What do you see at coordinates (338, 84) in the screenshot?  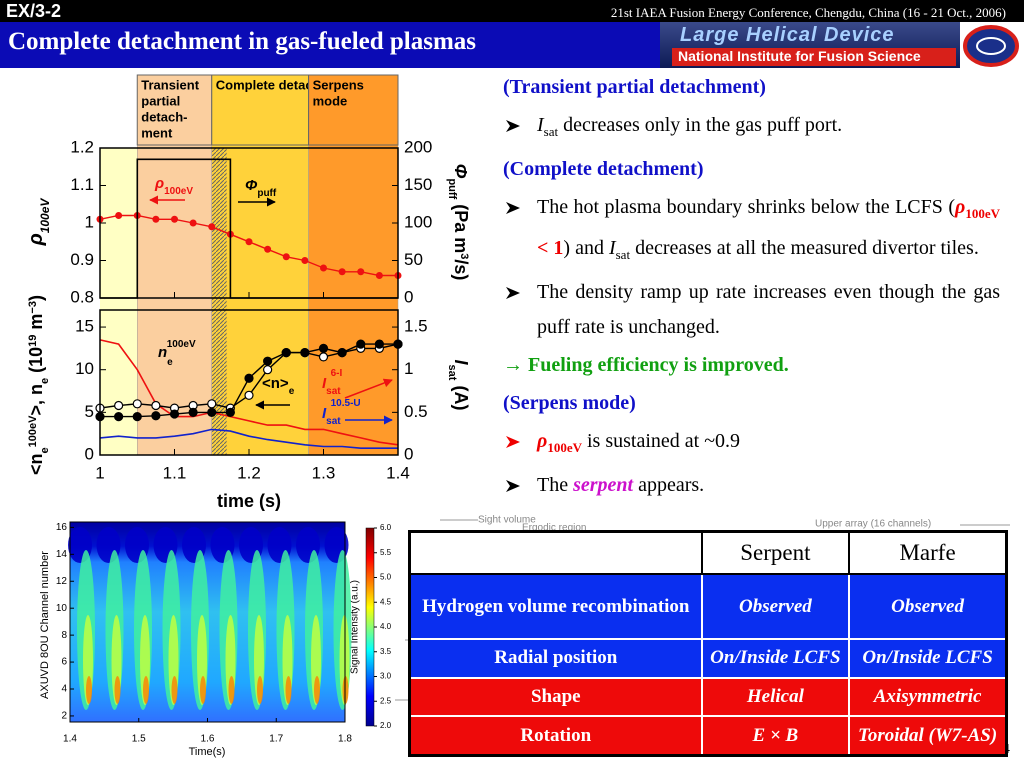 I see `phase-label: Serpens` at bounding box center [338, 84].